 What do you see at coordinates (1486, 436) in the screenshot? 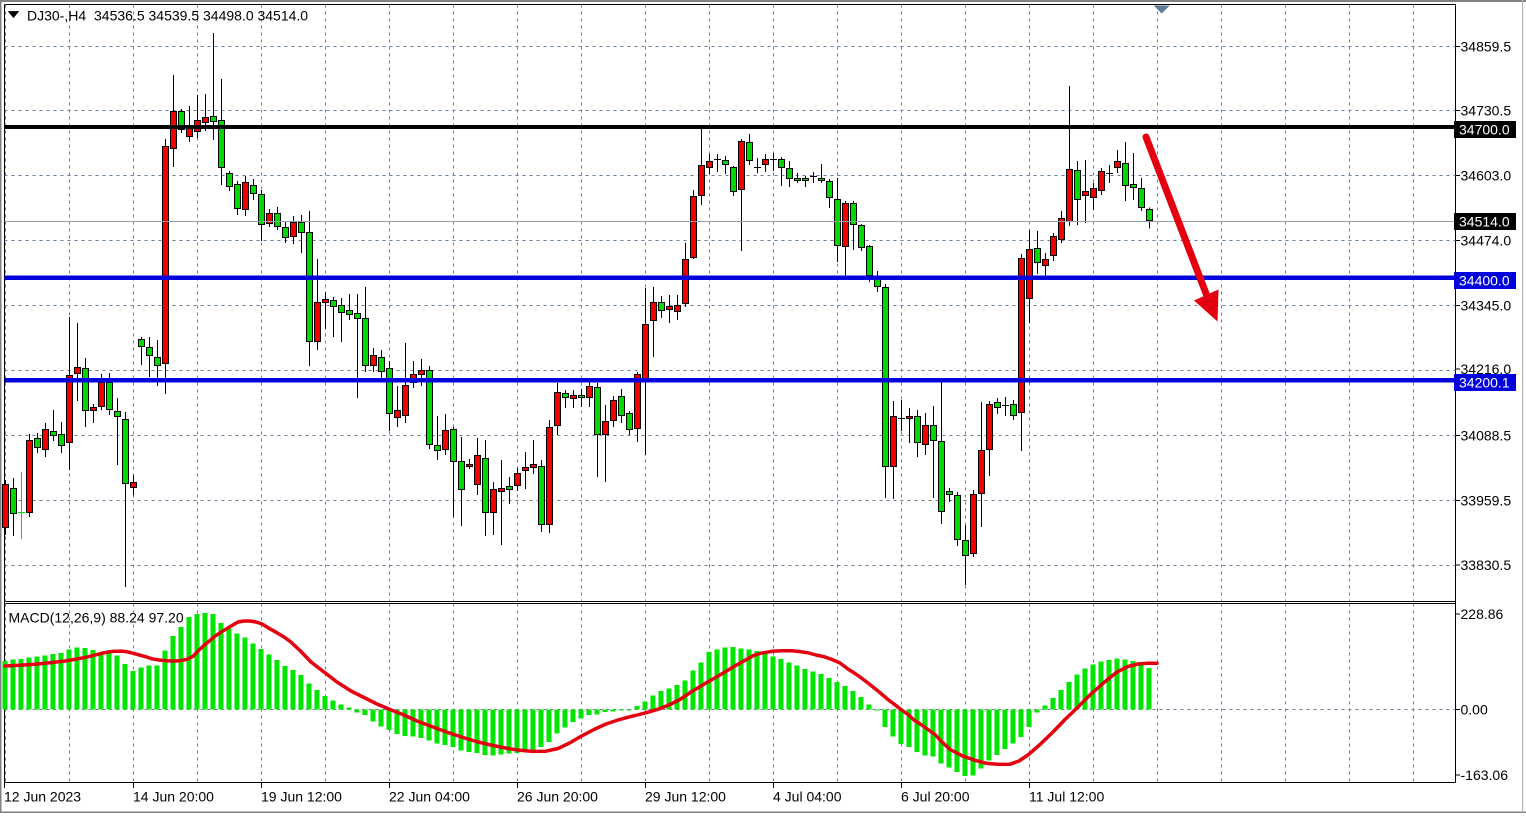
I see `svg-text: 34088.5` at bounding box center [1486, 436].